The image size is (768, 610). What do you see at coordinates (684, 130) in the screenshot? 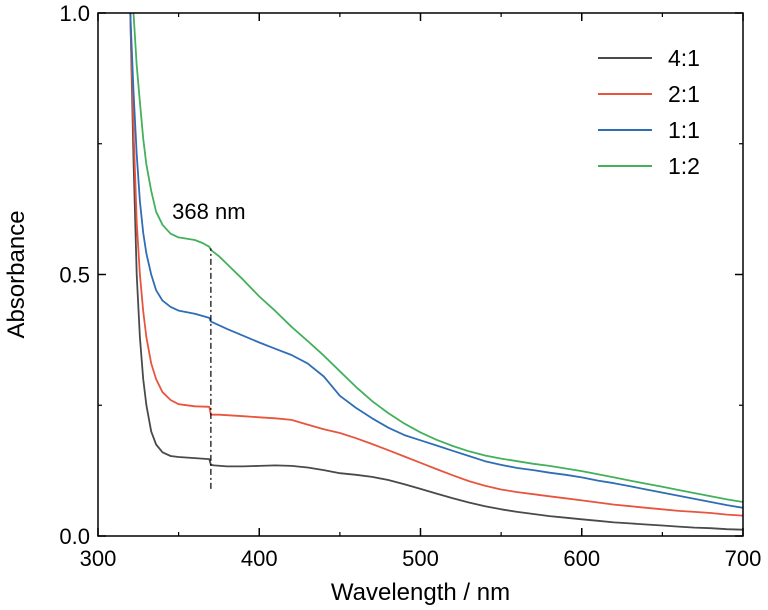
I see `legend-label-1-1: 1:1` at bounding box center [684, 130].